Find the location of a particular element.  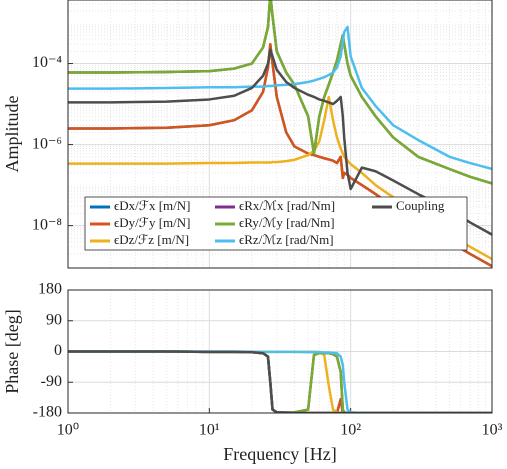

y-tick-label: 90 is located at coordinates (54, 319).